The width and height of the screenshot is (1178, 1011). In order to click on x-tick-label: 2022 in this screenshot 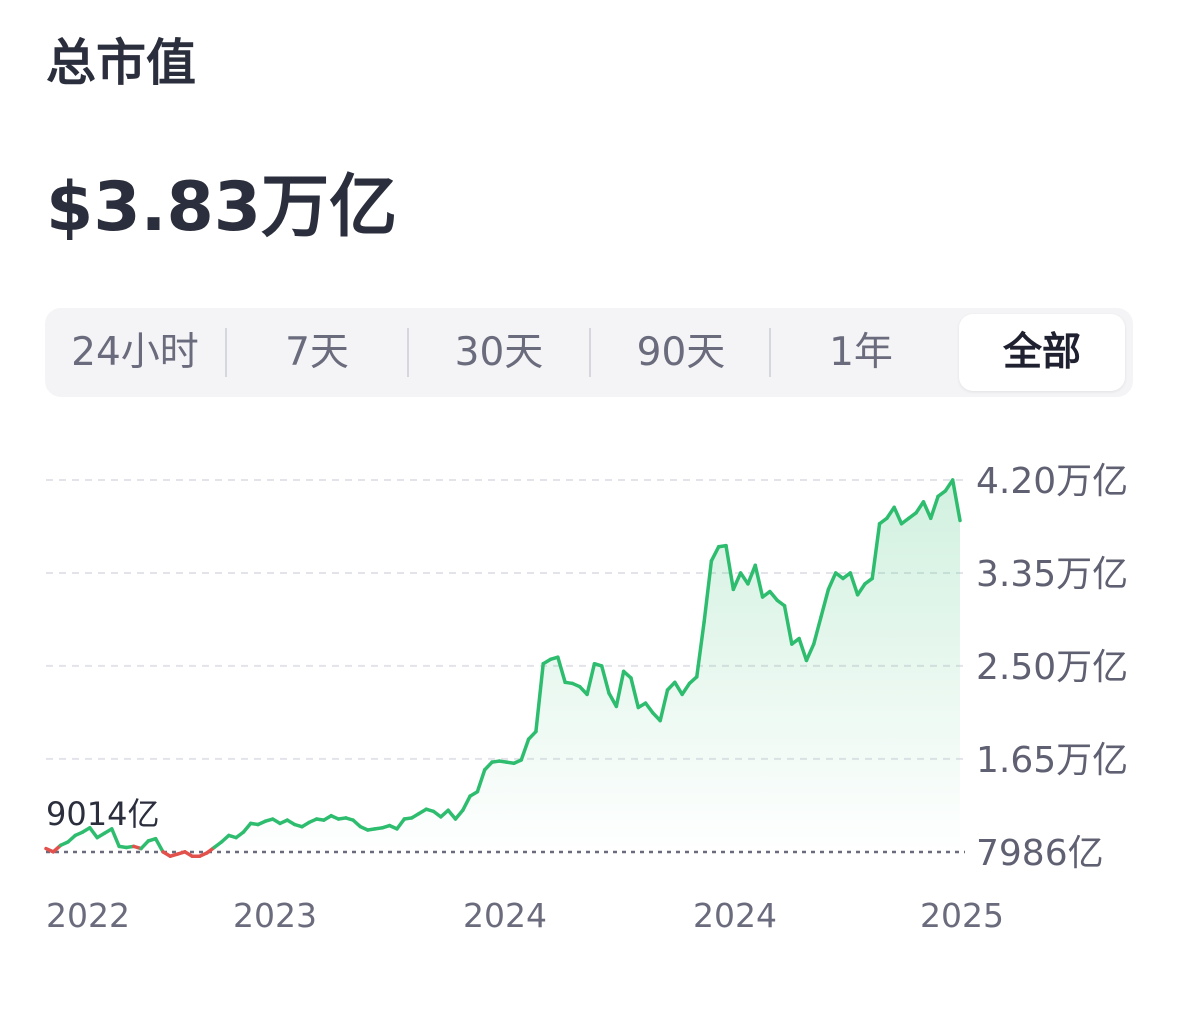, I will do `click(88, 915)`.